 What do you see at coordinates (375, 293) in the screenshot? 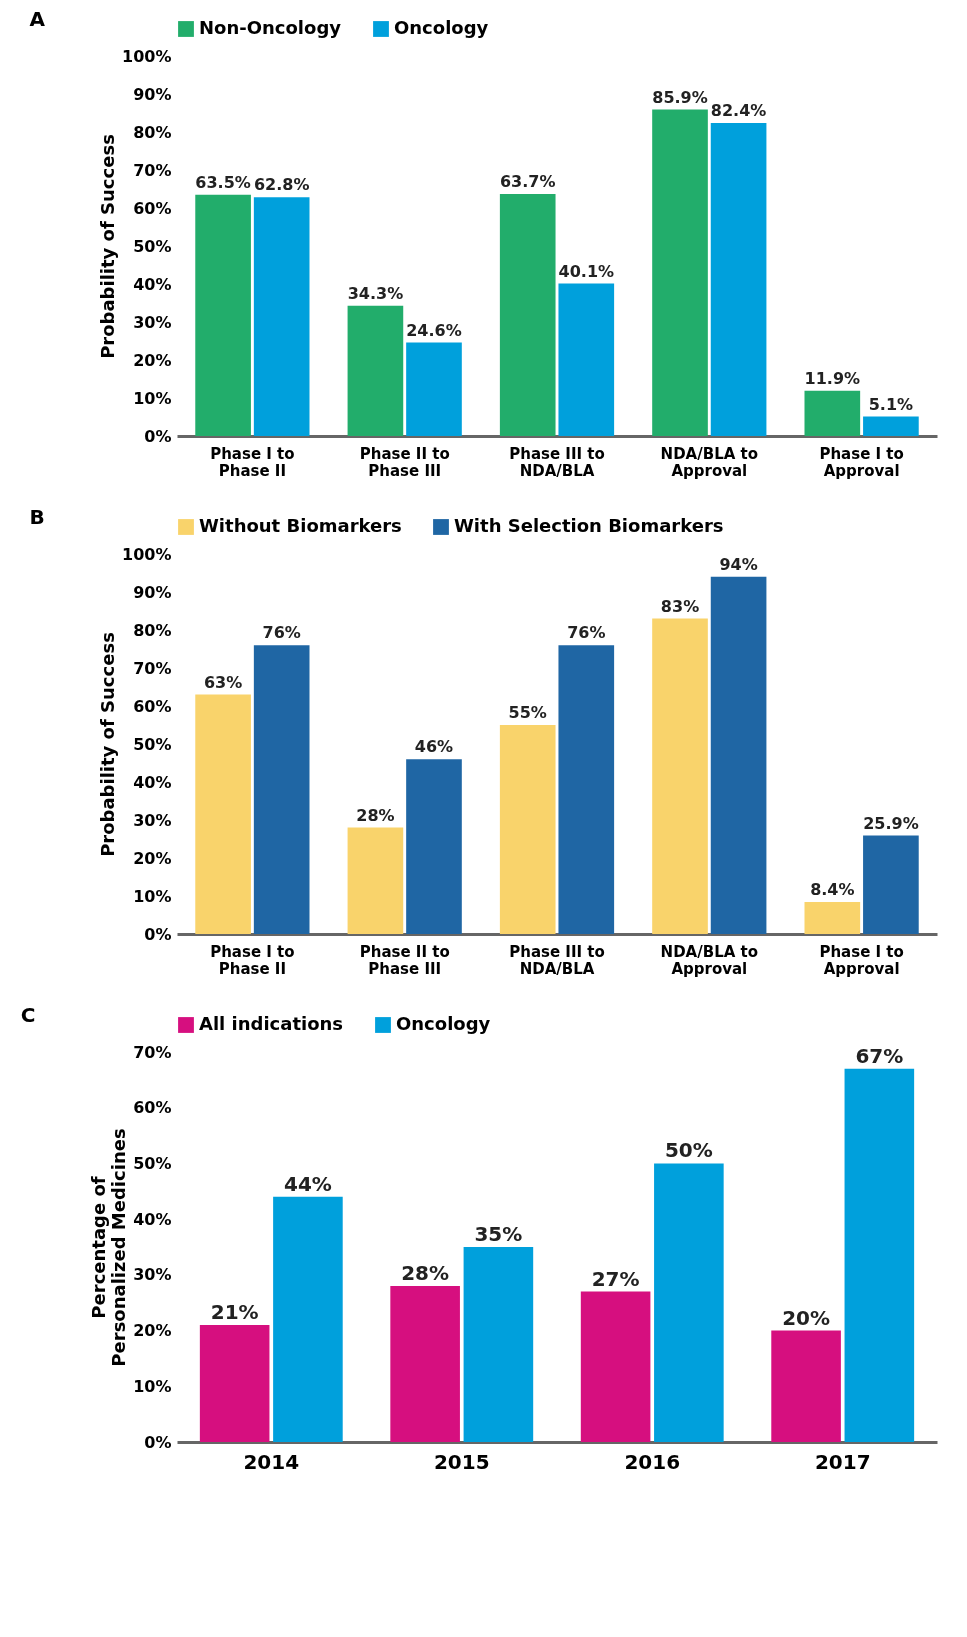
I see `data-label: 34.3%` at bounding box center [375, 293].